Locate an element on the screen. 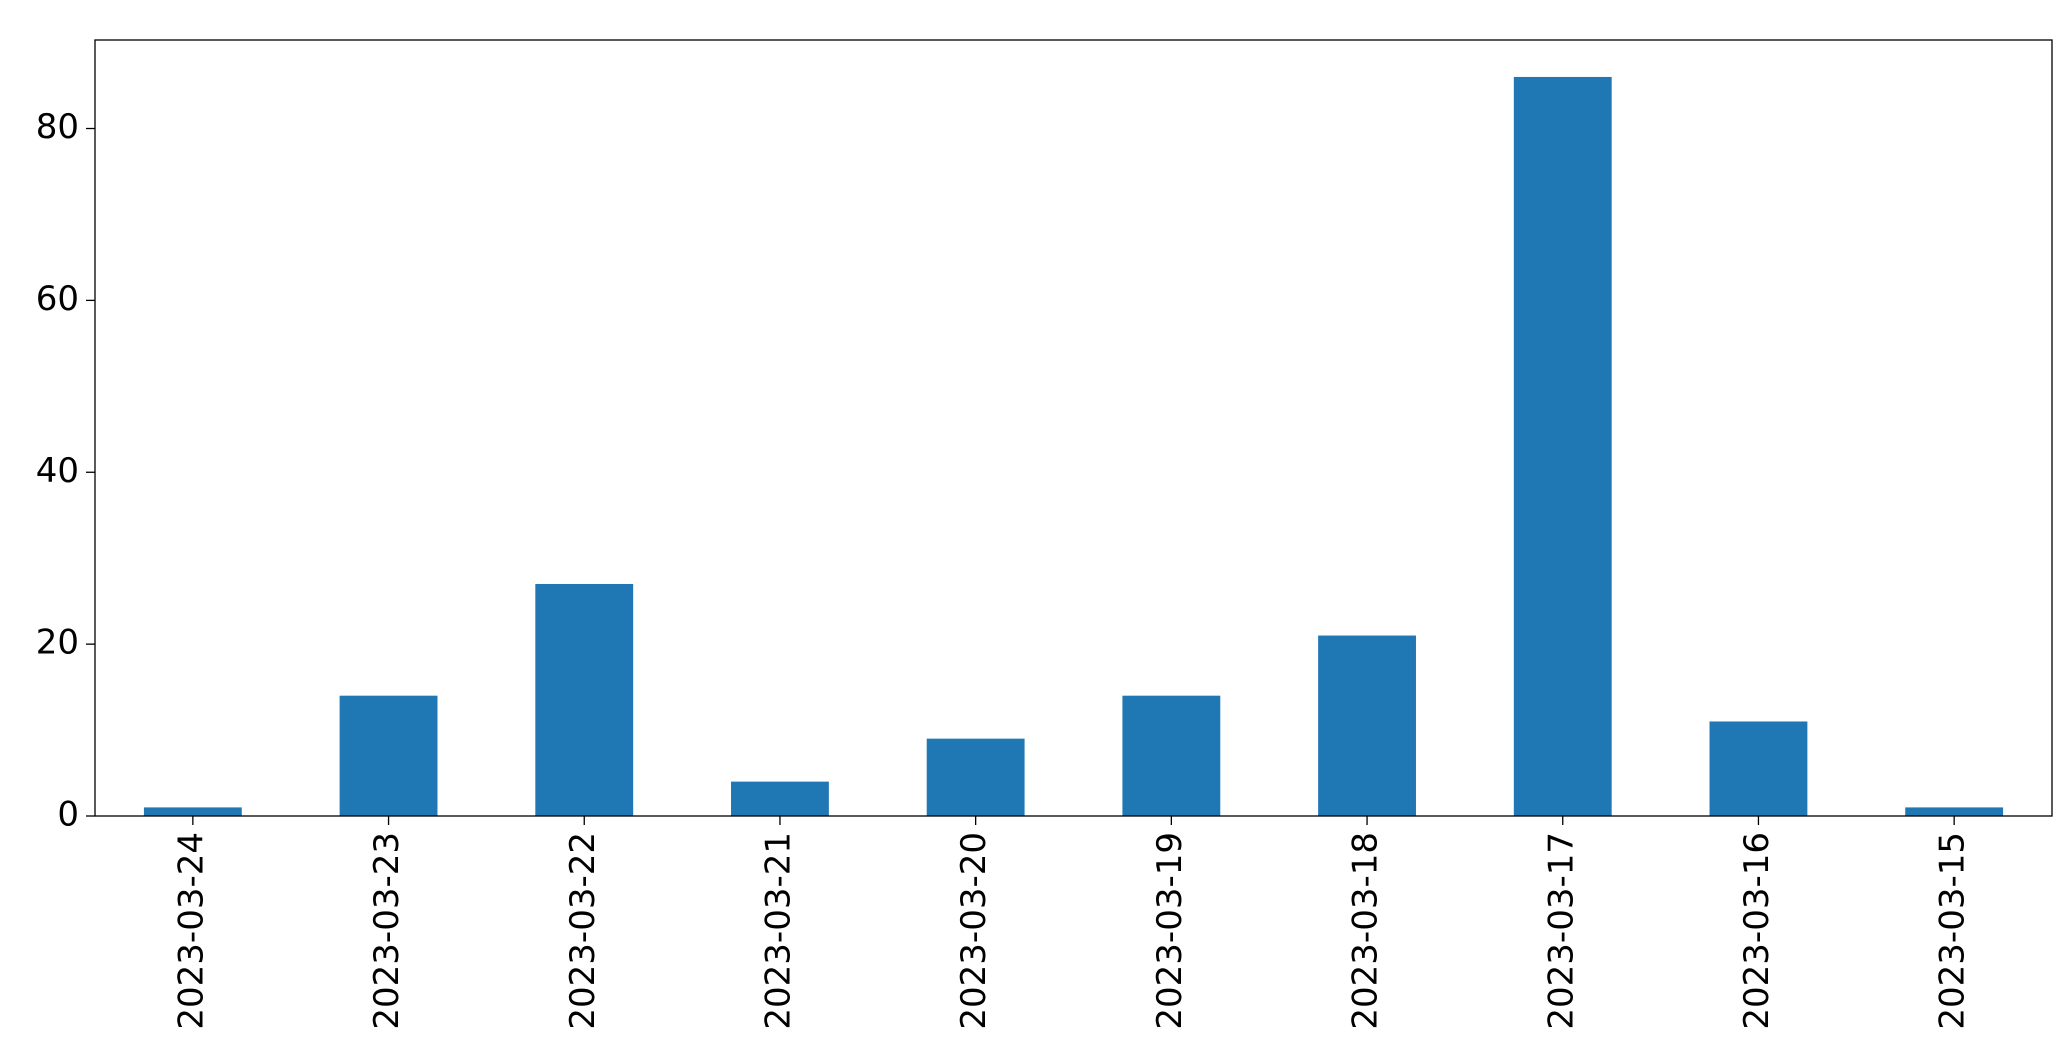  x-tick-label: 2023-03-19 is located at coordinates (1170, 931).